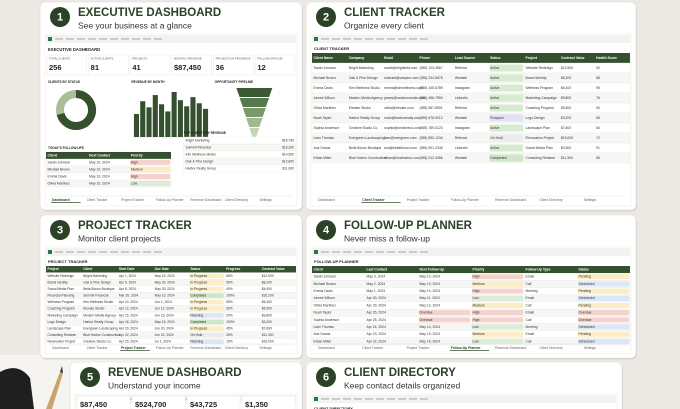  What do you see at coordinates (64, 82) in the screenshot?
I see `panel-title: CLIENTS BY STATUS` at bounding box center [64, 82].